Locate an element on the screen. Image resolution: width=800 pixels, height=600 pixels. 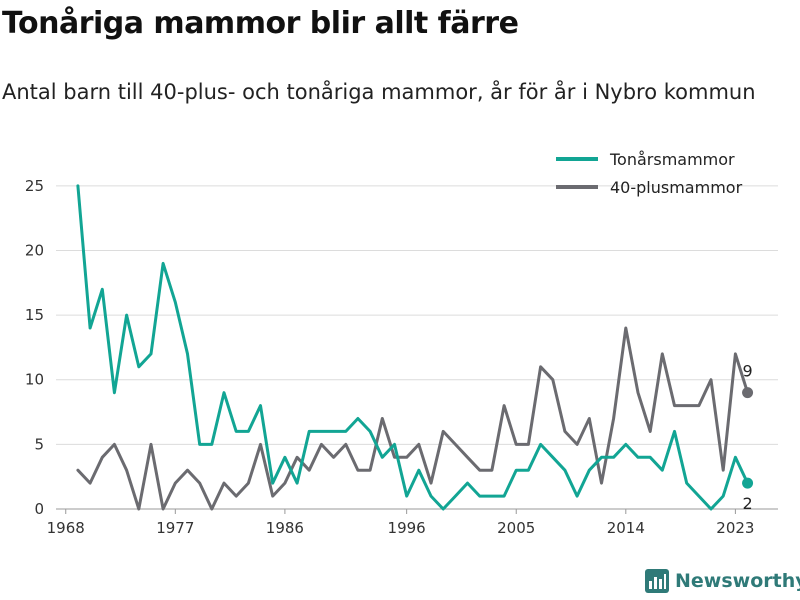
newsworthy-logo: Newsworthy is located at coordinates (722, 581).